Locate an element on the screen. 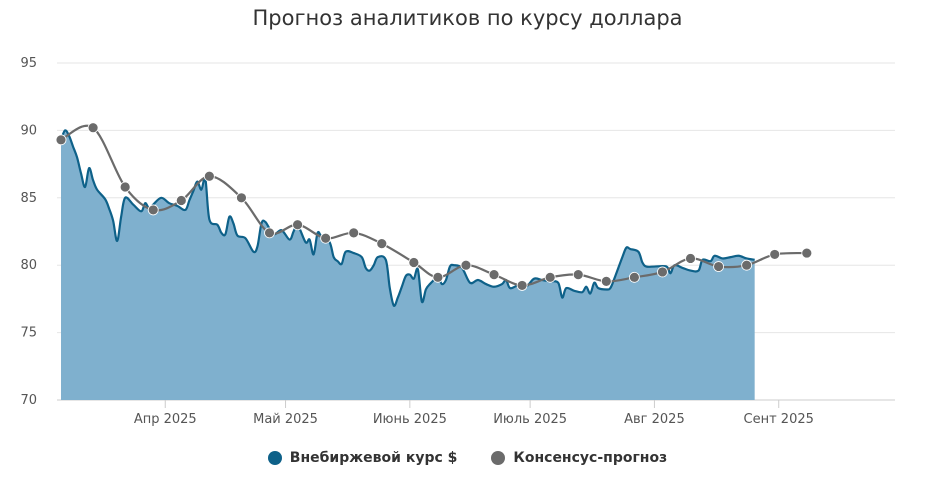 This screenshot has height=481, width=935. chart-legend: Внебиржевой курс $ Консенсус-прогноз is located at coordinates (467, 458).